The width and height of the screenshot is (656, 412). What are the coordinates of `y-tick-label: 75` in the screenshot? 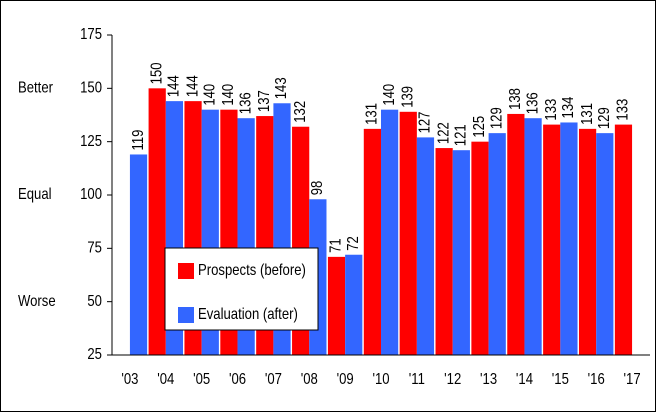 It's located at (94, 247).